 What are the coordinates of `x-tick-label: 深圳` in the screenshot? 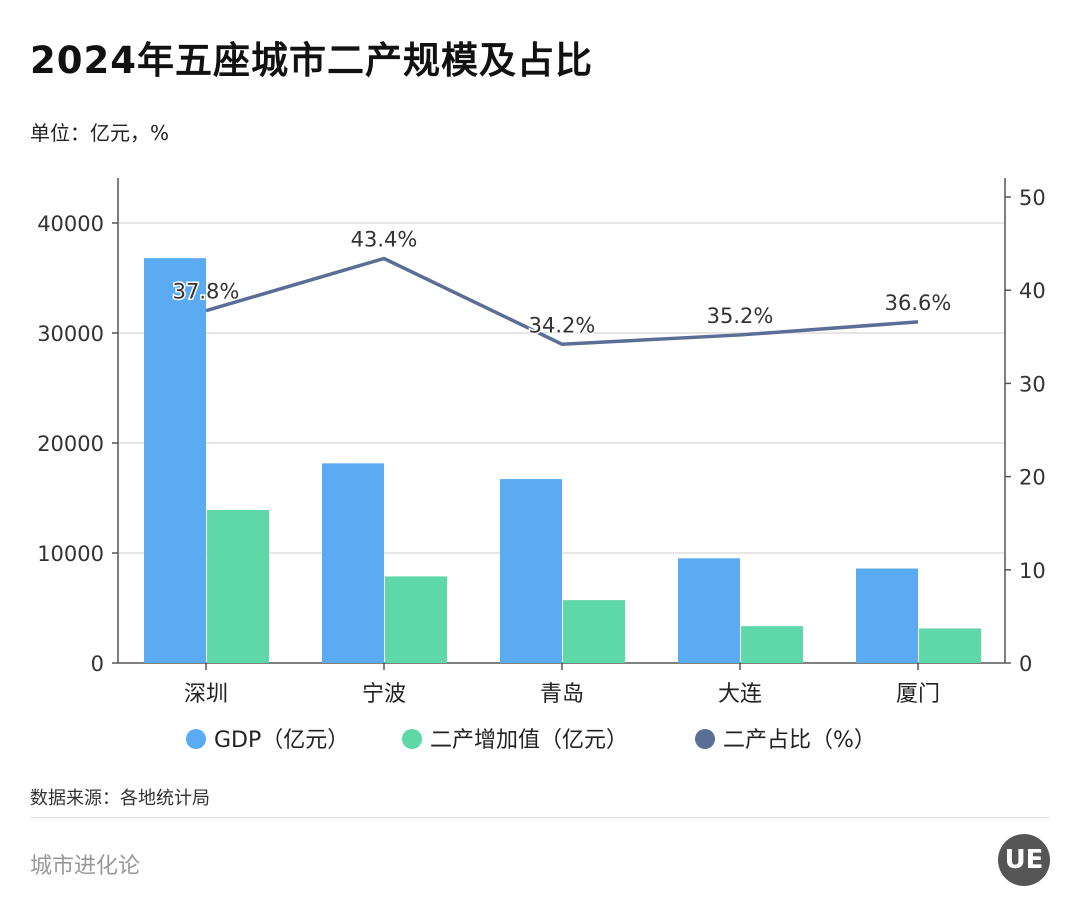 It's located at (206, 694).